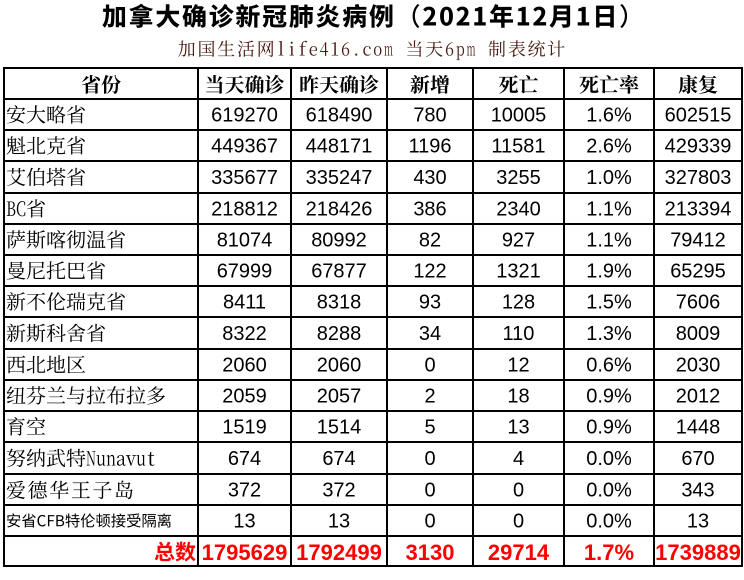 Image resolution: width=744 pixels, height=580 pixels. Describe the element at coordinates (609, 116) in the screenshot. I see `svg-text: 1.6%` at that location.